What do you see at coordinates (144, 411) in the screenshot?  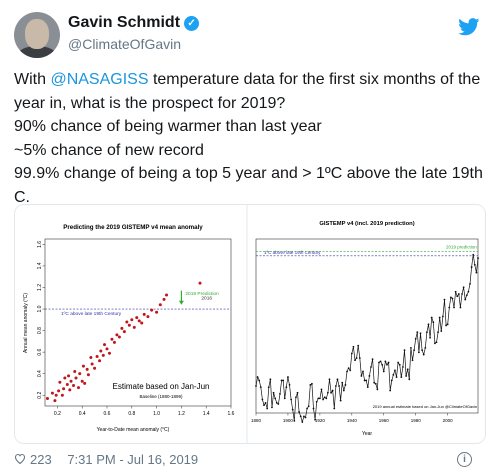 I see `scatter-x-ticks: 0.2 0.4 0.6 0.8 1.0 1.2 1.4 1.6` at bounding box center [144, 411].